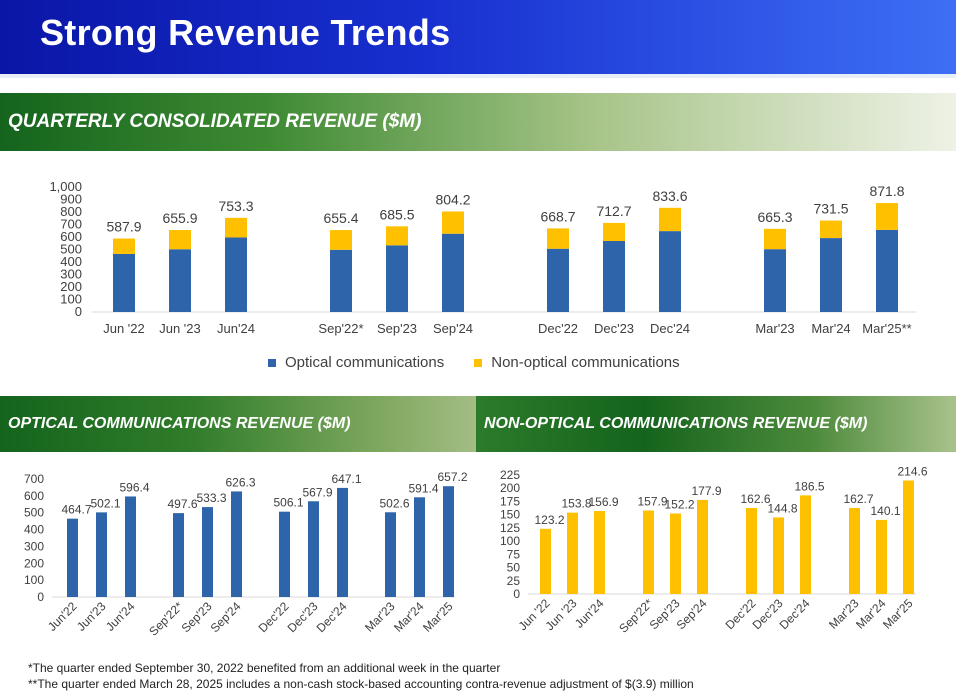 This screenshot has height=694, width=956. What do you see at coordinates (423, 488) in the screenshot?
I see `value-label-mar-24: 591.4` at bounding box center [423, 488].